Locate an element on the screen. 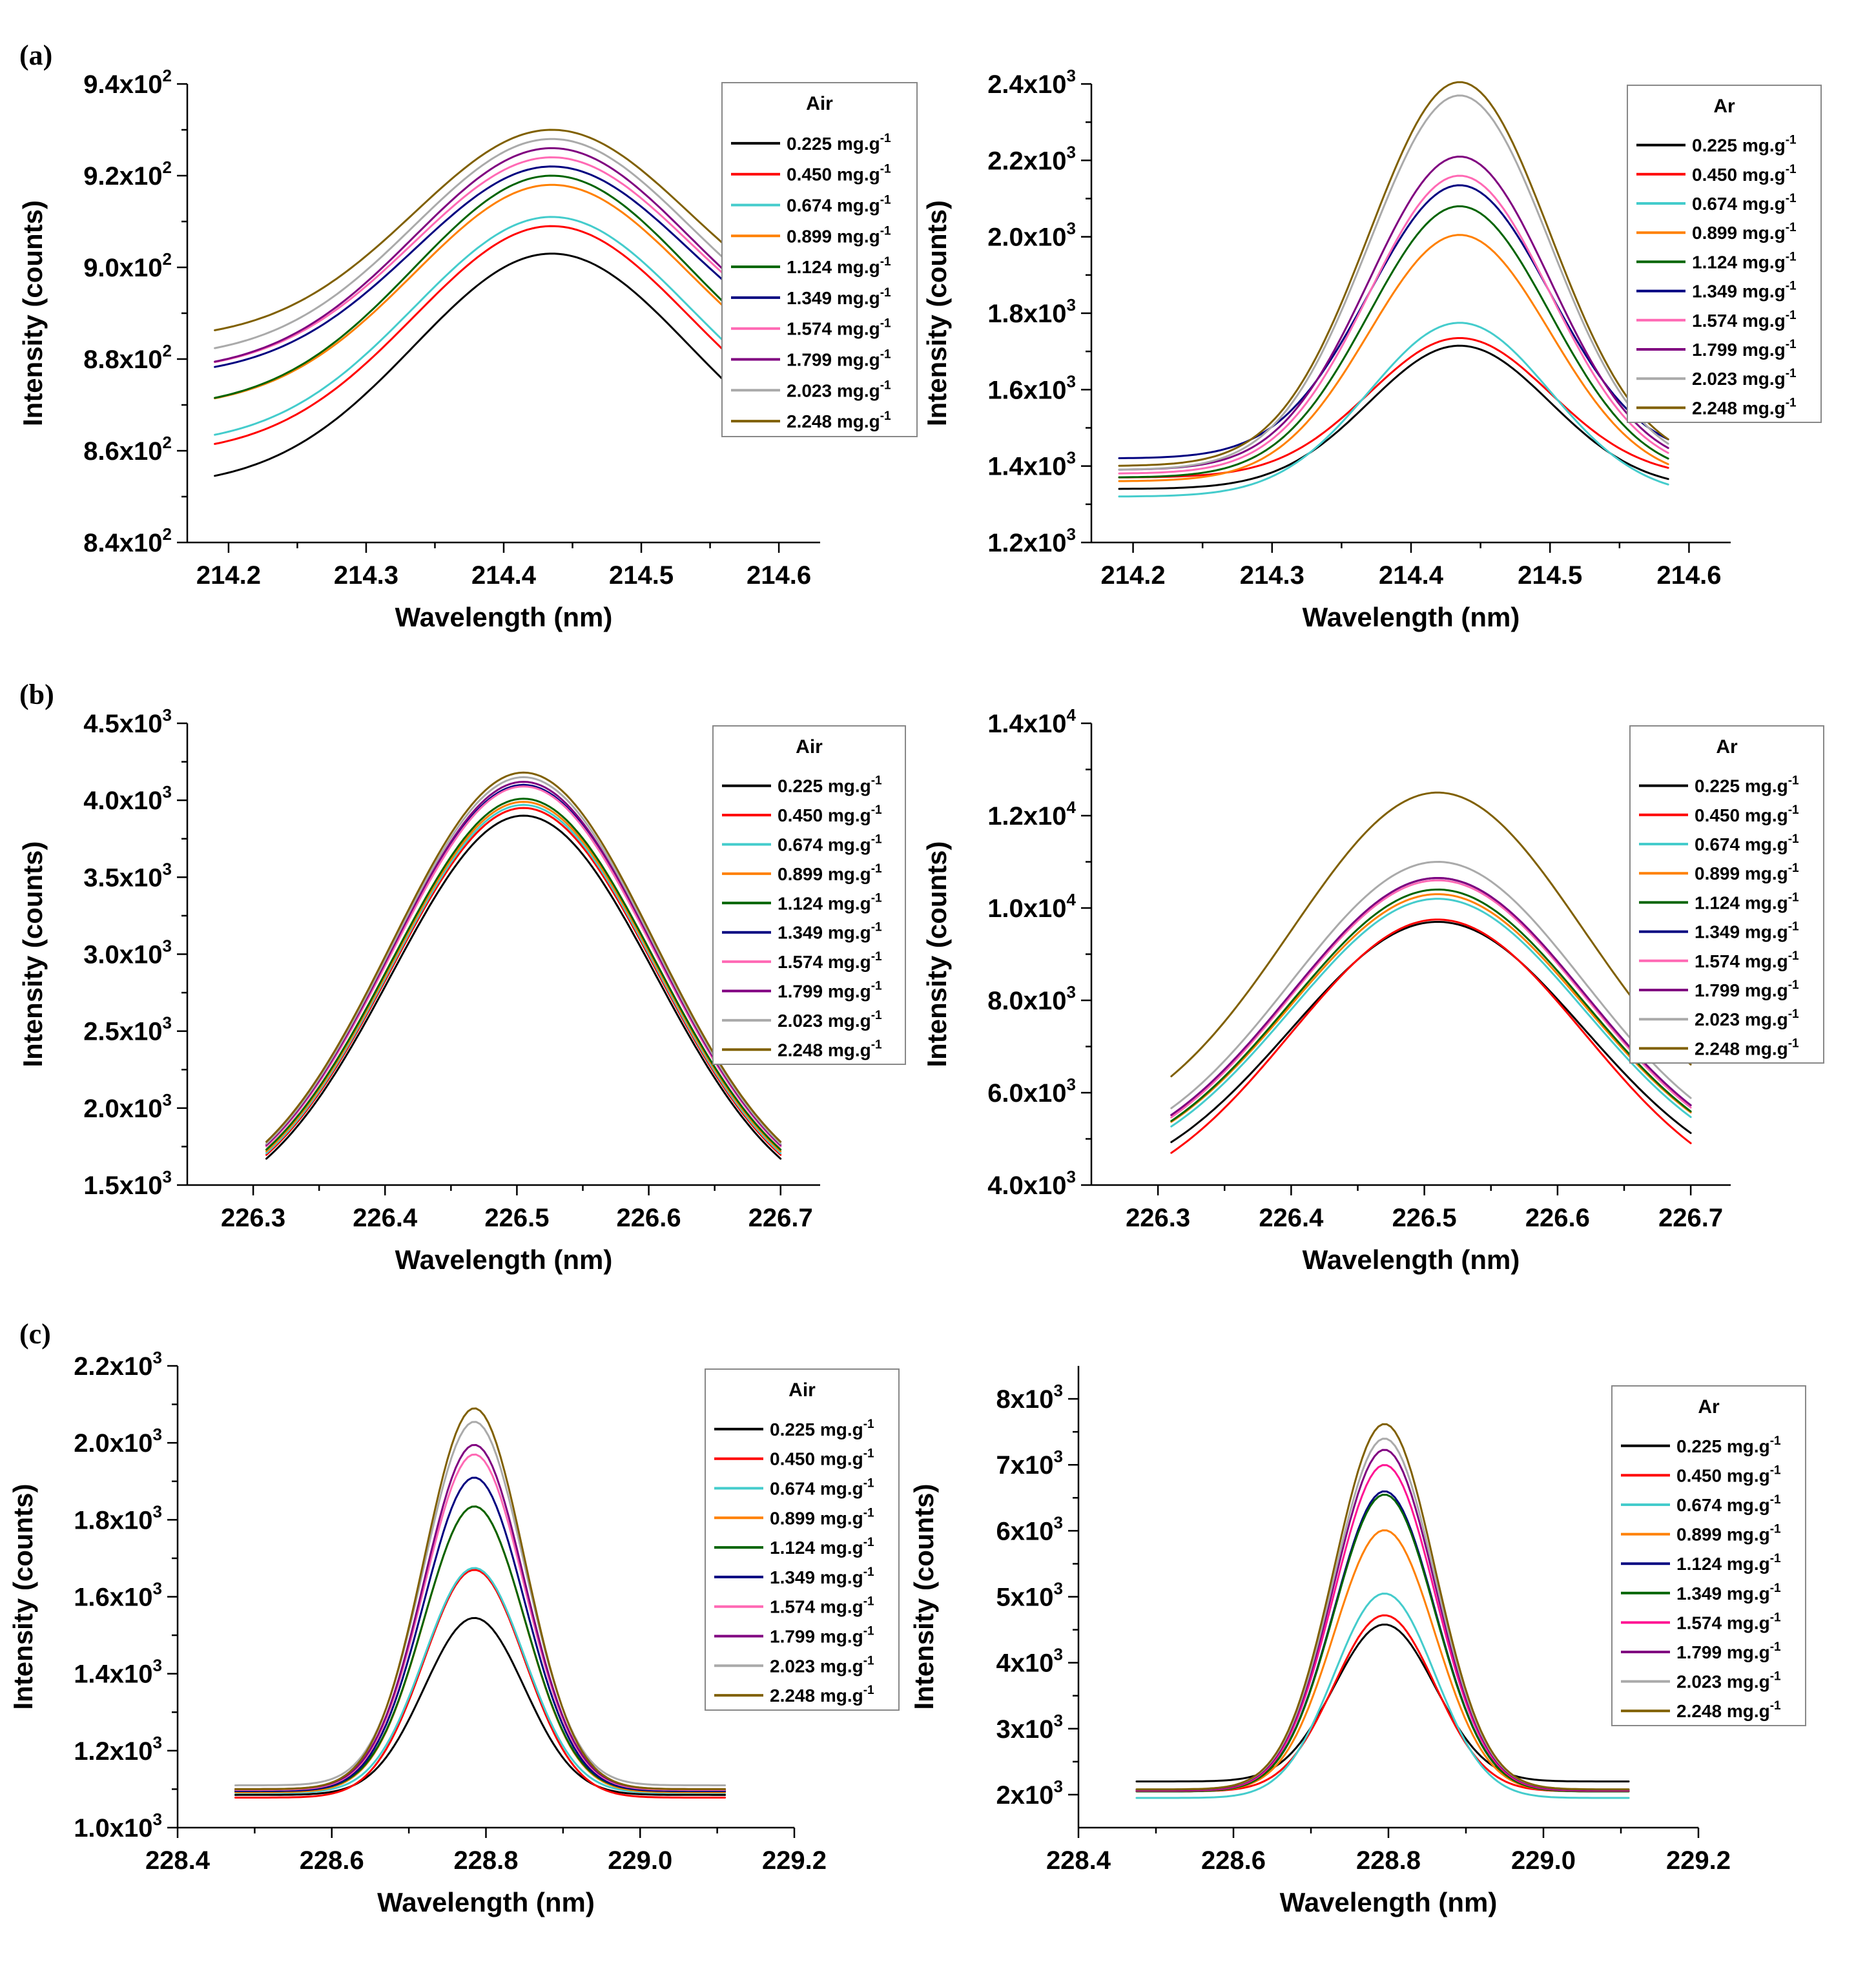 Image resolution: width=1876 pixels, height=1971 pixels. y-tick-label: 2.4x10³ is located at coordinates (1031, 82).